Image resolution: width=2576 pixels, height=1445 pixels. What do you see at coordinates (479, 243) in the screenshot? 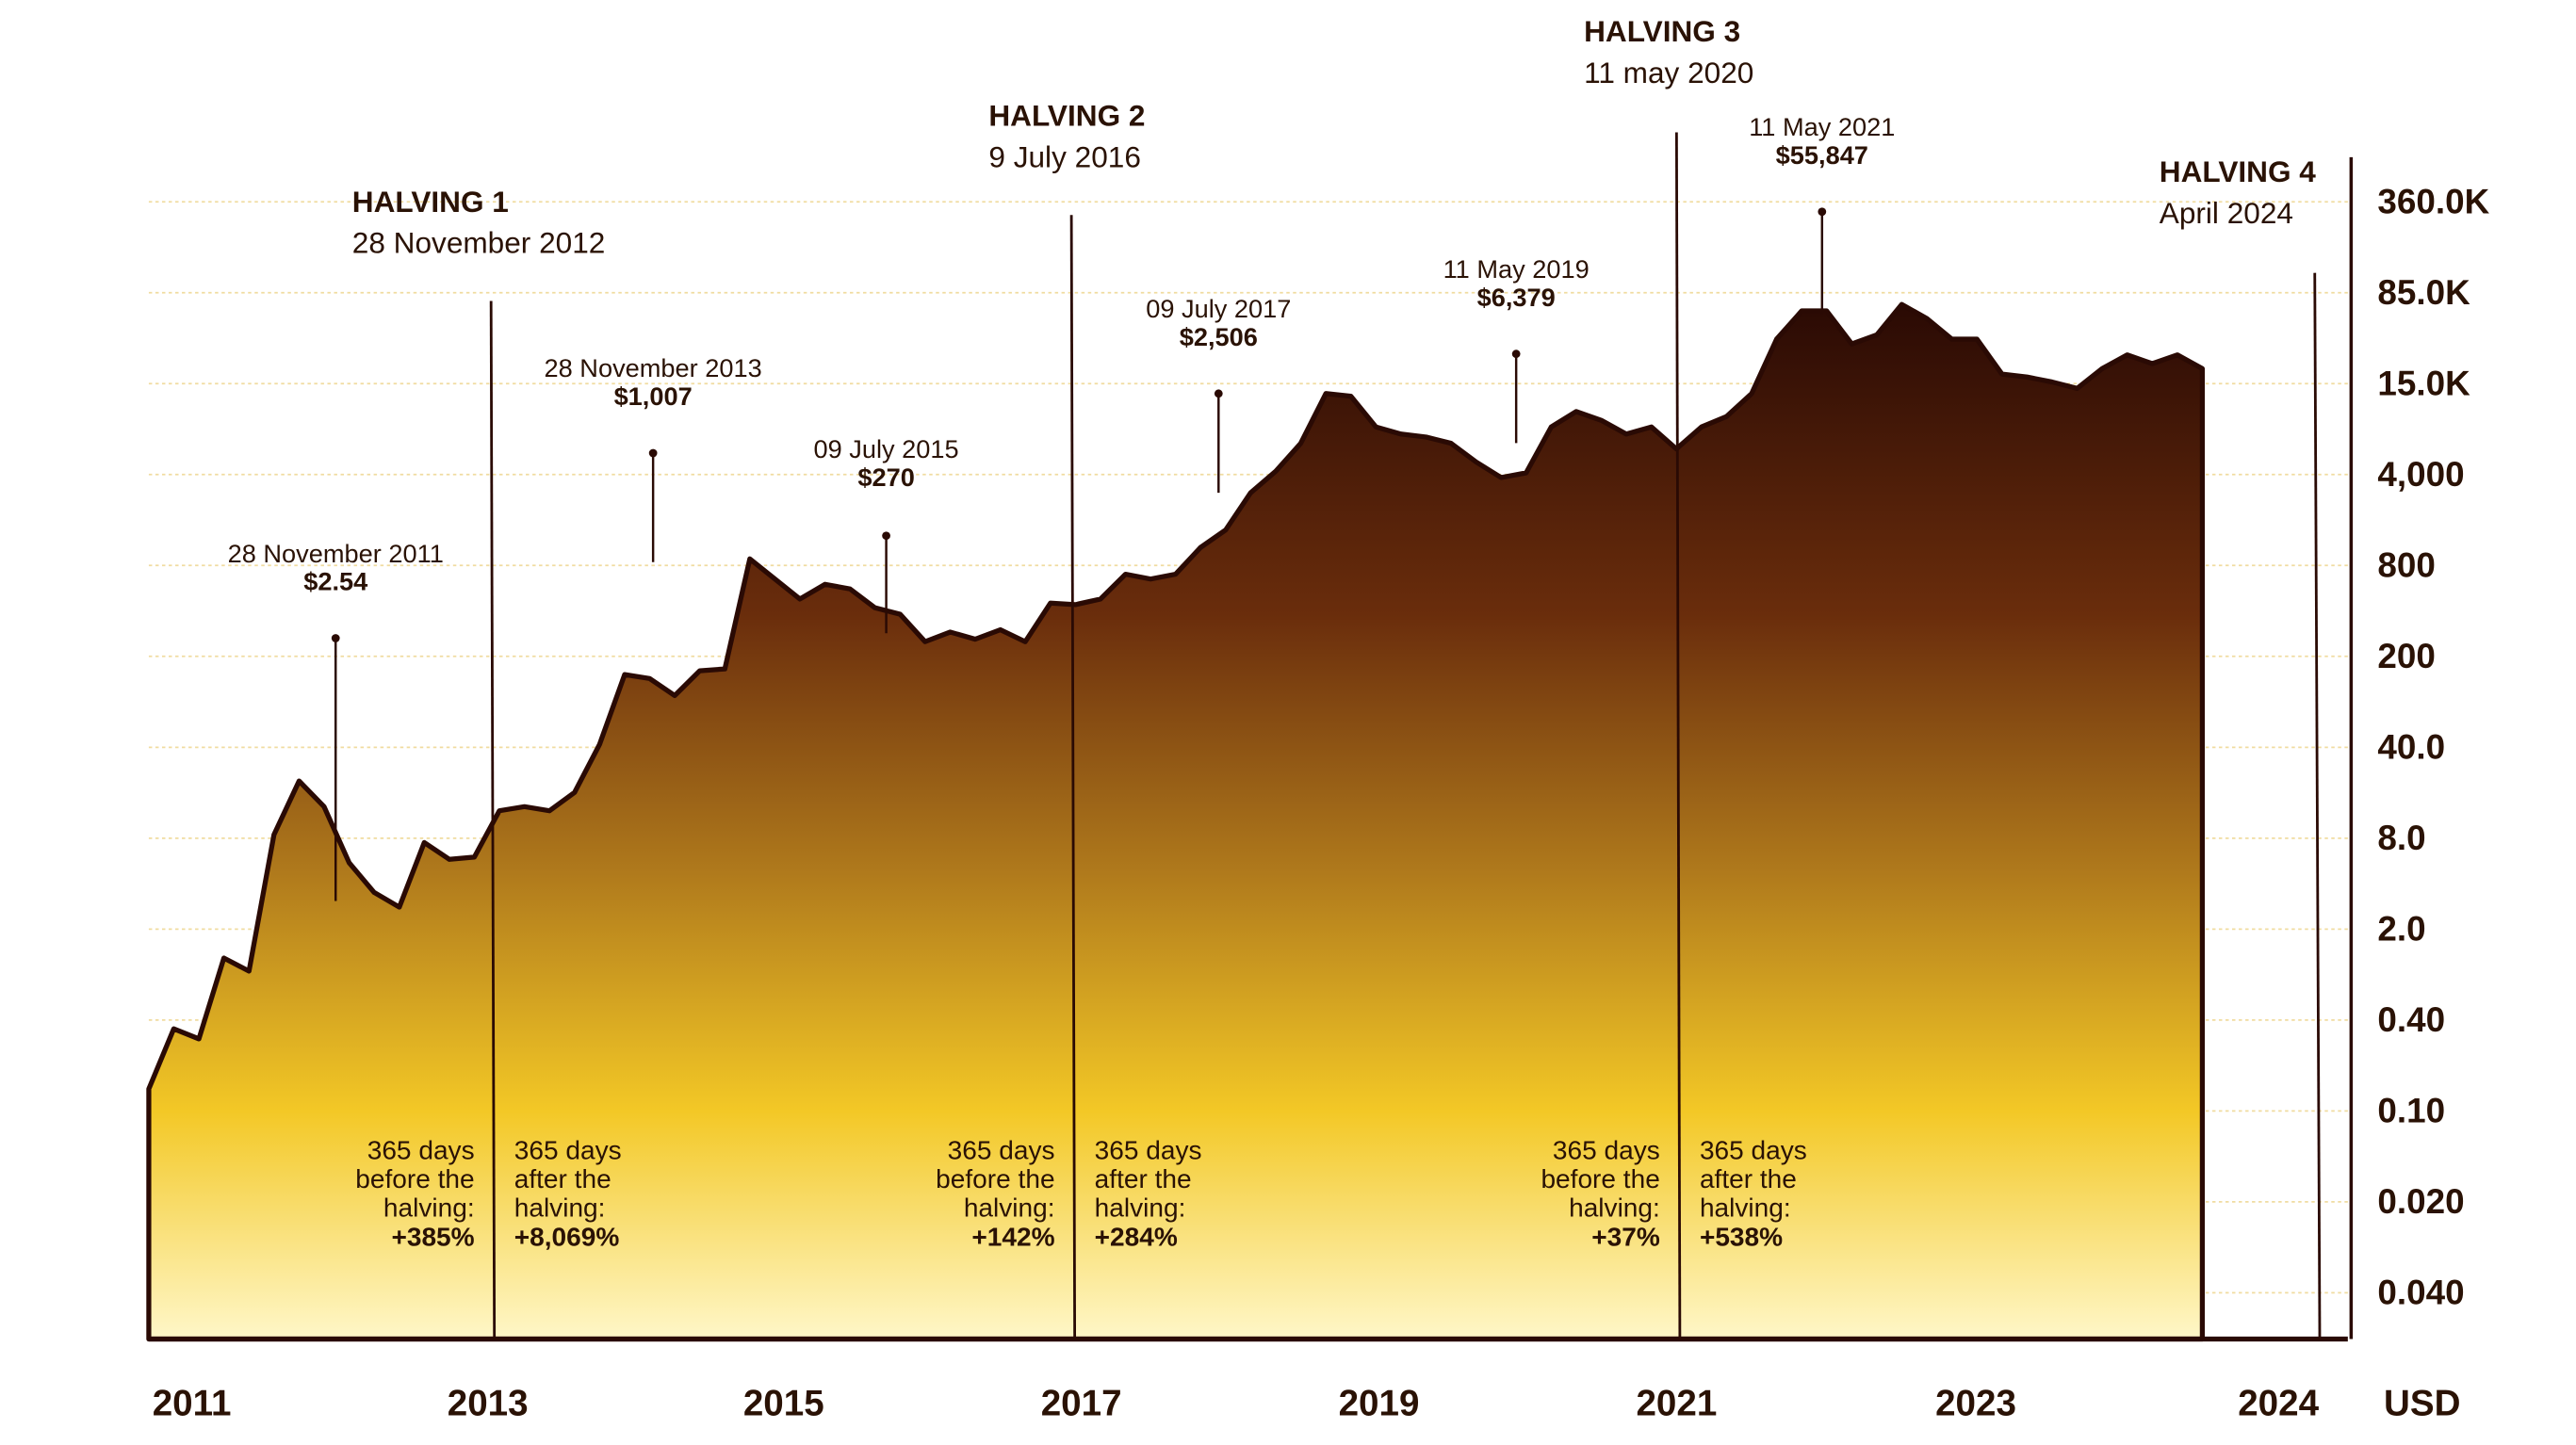
I see `halving-date: 28 November 2012` at bounding box center [479, 243].